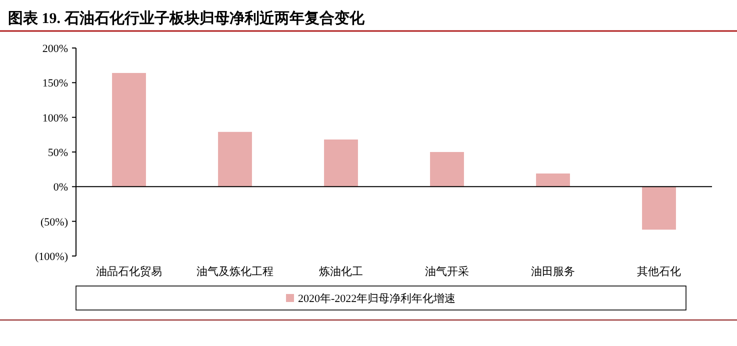 This screenshot has height=346, width=737. Describe the element at coordinates (553, 271) in the screenshot. I see `x-tick-label: 油田服务` at that location.